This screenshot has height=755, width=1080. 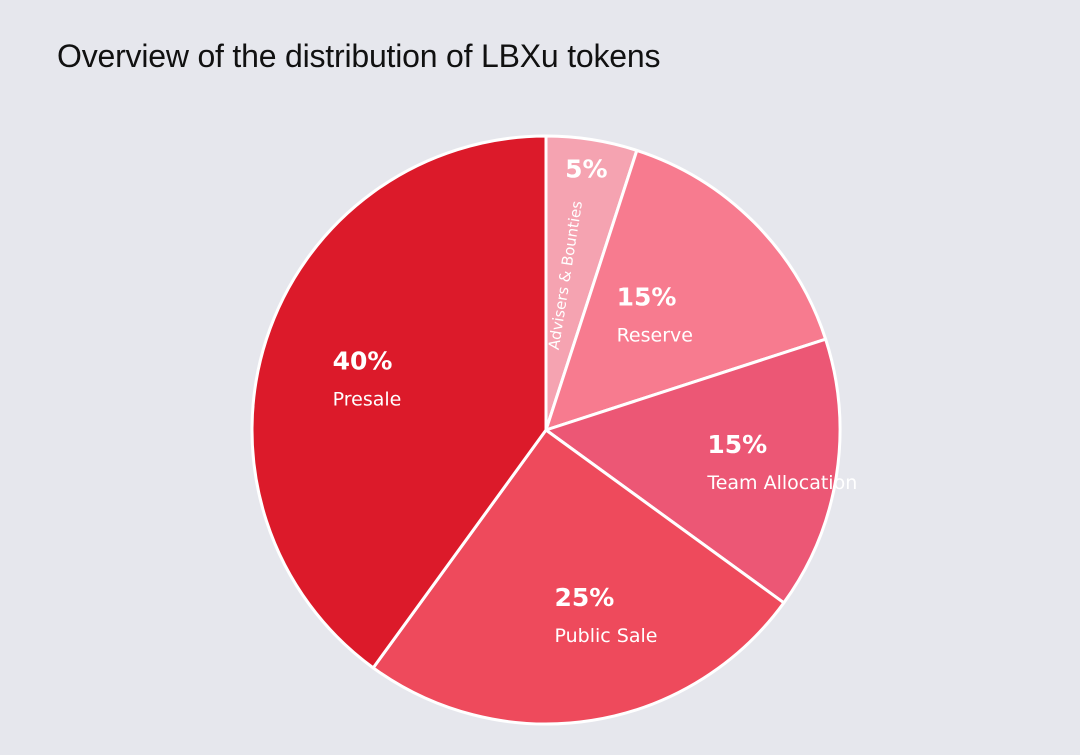 I want to click on slice-value-team-allocation: 15%, so click(x=737, y=444).